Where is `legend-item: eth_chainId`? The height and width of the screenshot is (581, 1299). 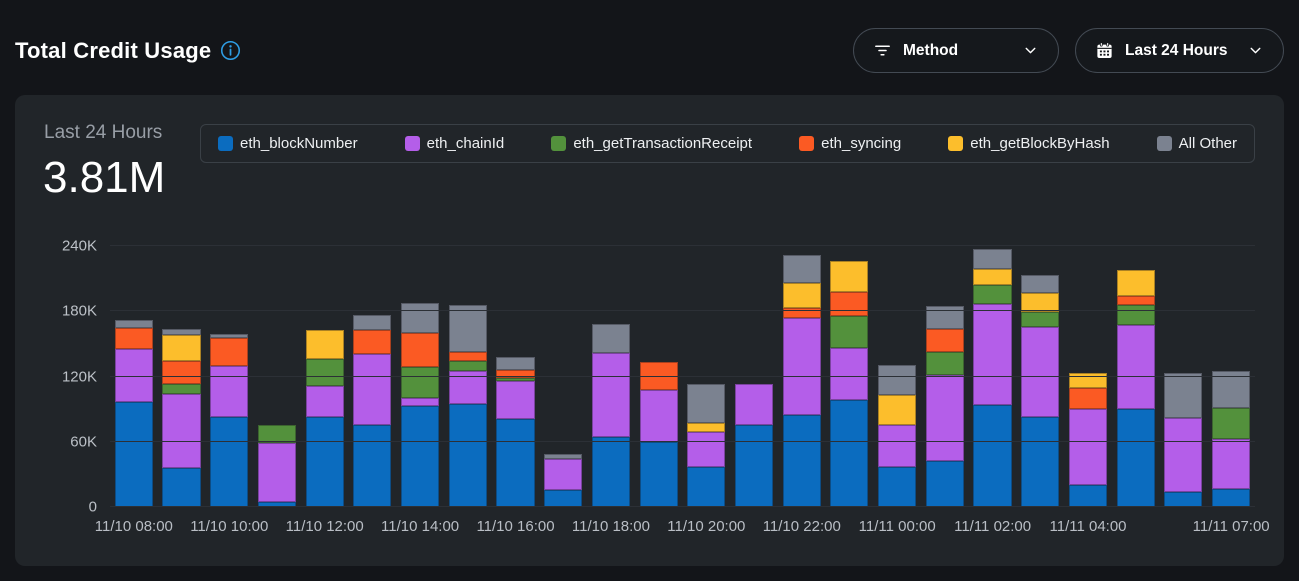
legend-item: eth_chainId is located at coordinates (454, 143).